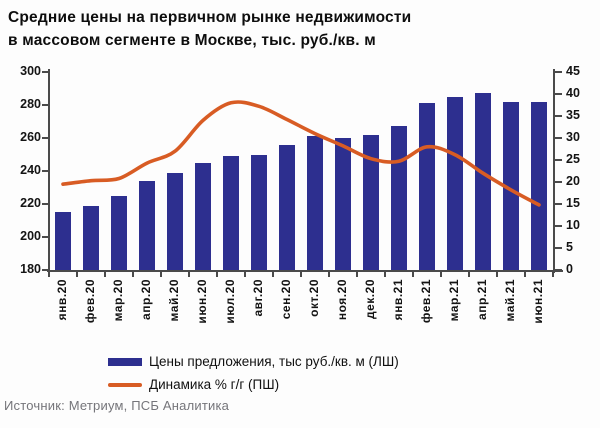 The height and width of the screenshot is (428, 600). Describe the element at coordinates (342, 300) in the screenshot. I see `x-axis-label: ноя.20` at that location.